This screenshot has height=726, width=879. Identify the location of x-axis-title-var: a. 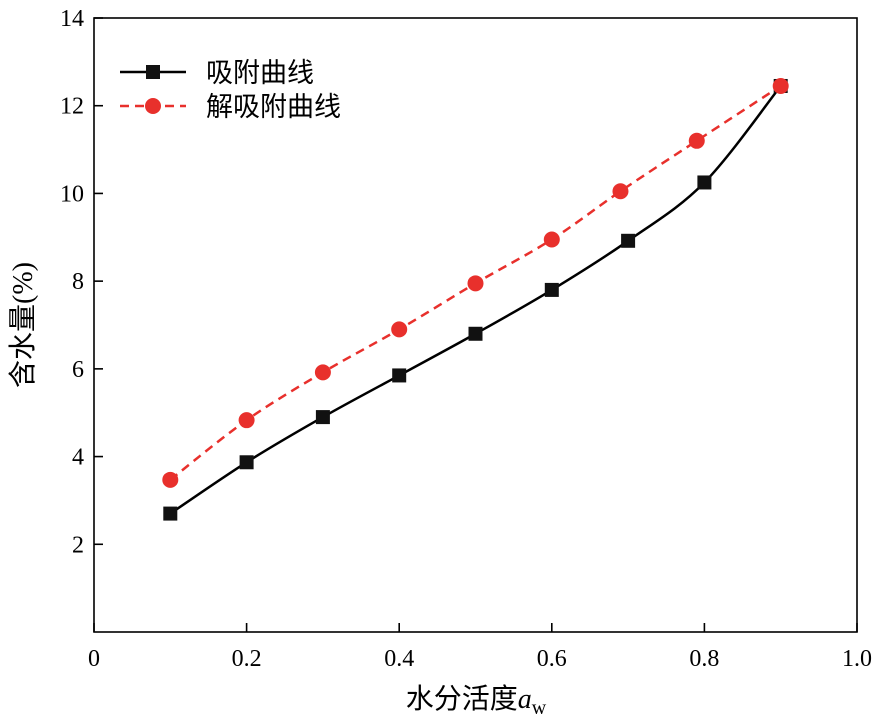
(525, 699).